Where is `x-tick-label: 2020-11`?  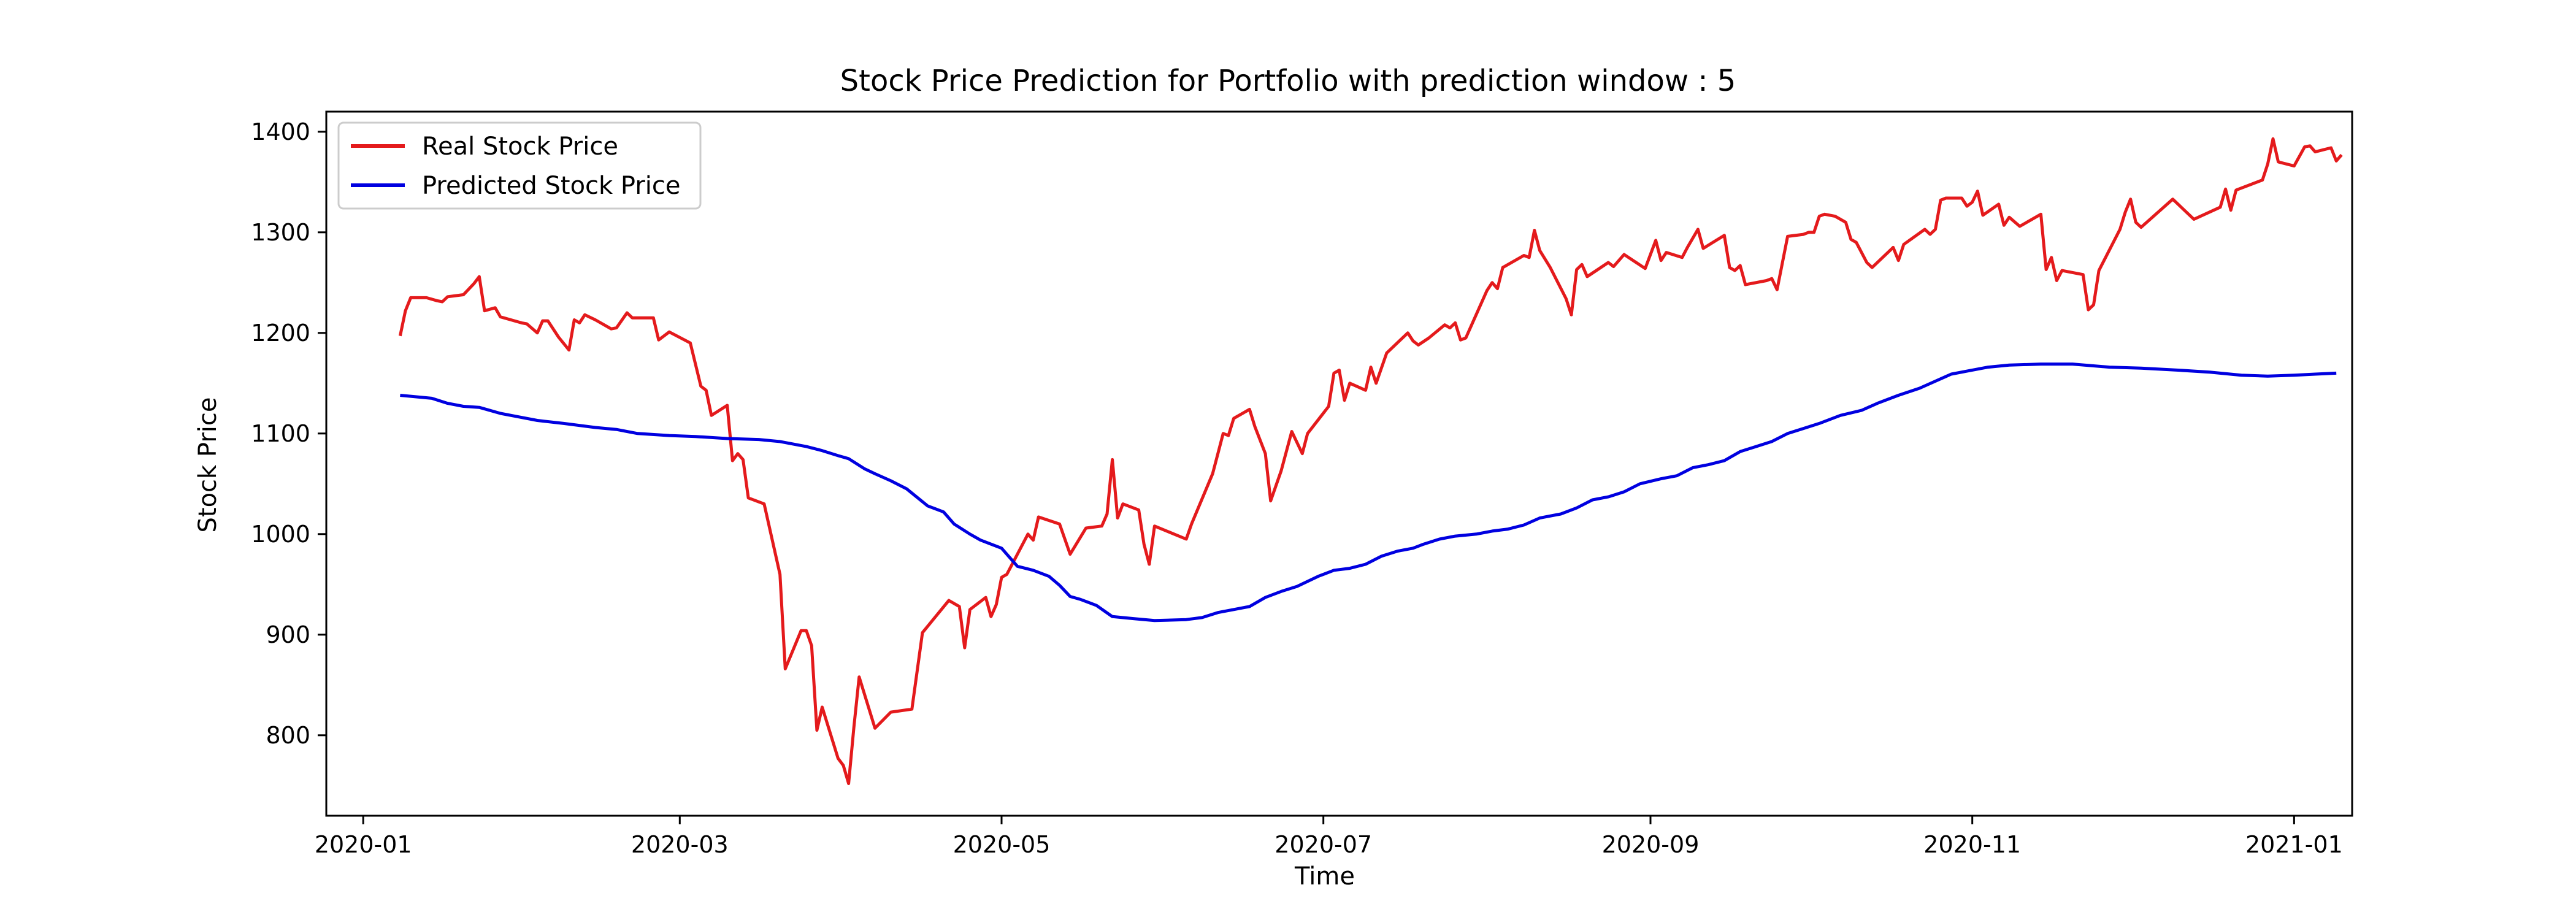 x-tick-label: 2020-11 is located at coordinates (1972, 844).